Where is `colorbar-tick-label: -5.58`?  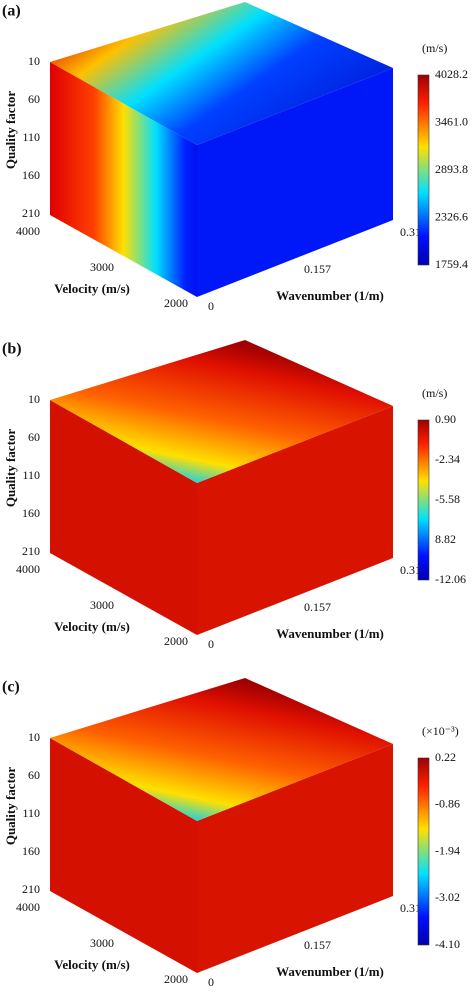 colorbar-tick-label: -5.58 is located at coordinates (447, 499).